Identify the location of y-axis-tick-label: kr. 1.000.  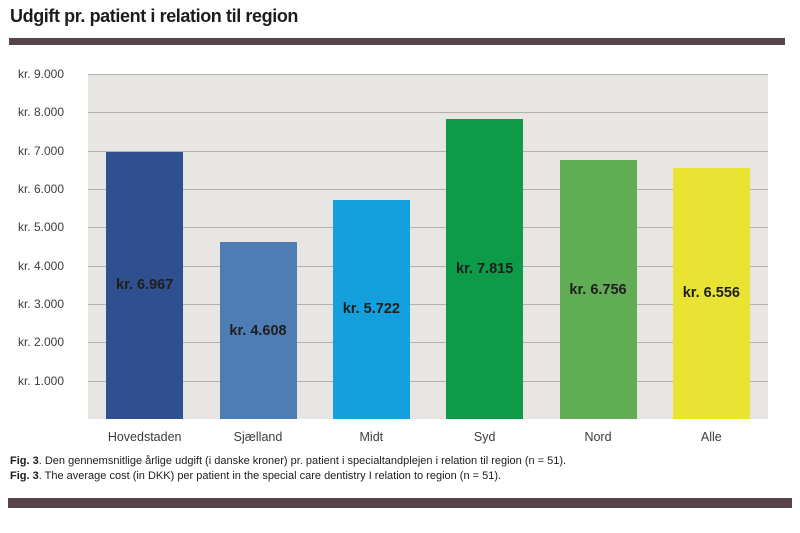
(40, 380).